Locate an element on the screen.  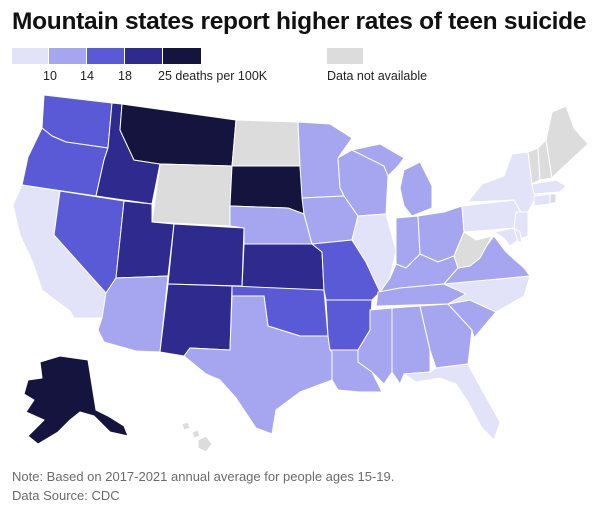
state-nd is located at coordinates (266, 143).